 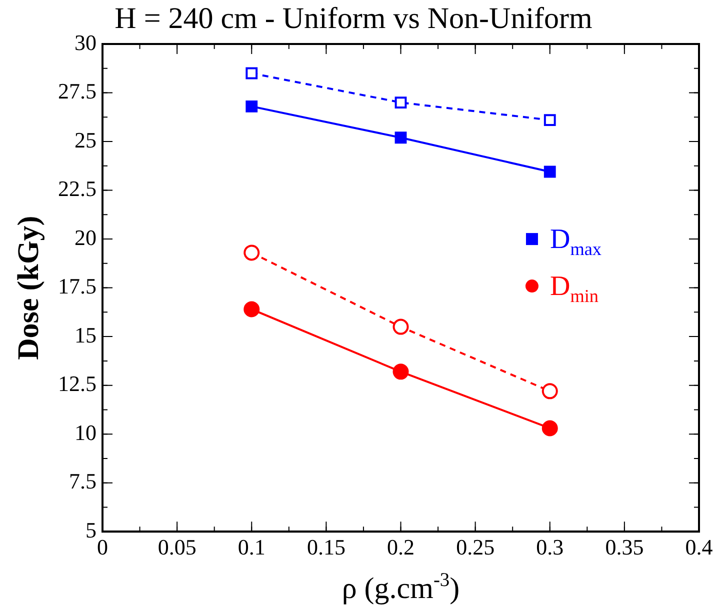 I want to click on y-tick-label: 27.5, so click(x=77, y=91).